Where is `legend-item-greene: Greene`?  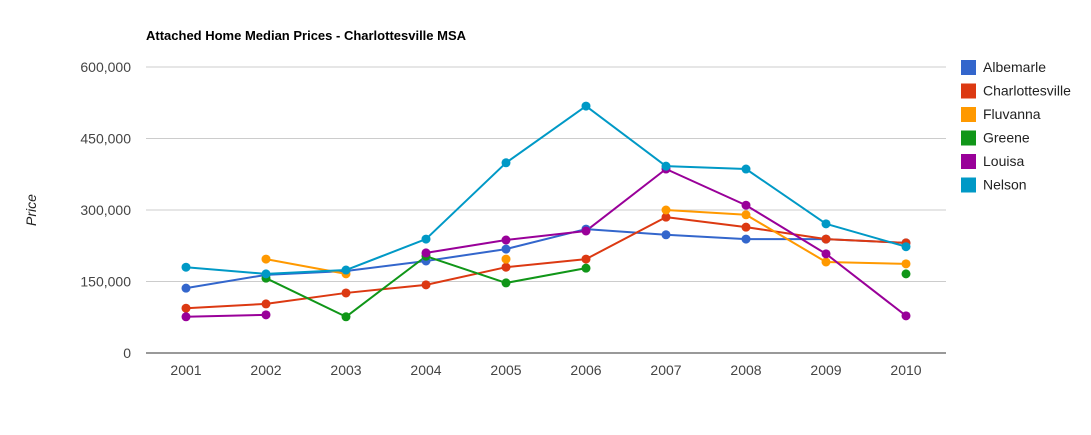
legend-item-greene: Greene is located at coordinates (995, 138).